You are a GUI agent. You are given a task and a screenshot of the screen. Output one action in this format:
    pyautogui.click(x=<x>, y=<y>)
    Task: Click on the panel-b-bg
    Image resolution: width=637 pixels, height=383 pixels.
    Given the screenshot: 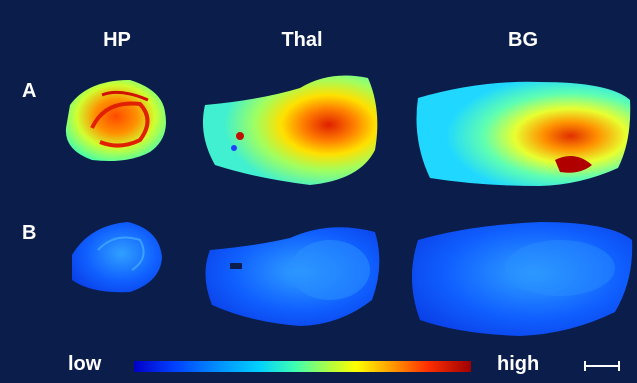 What is the action you would take?
    pyautogui.click(x=522, y=279)
    